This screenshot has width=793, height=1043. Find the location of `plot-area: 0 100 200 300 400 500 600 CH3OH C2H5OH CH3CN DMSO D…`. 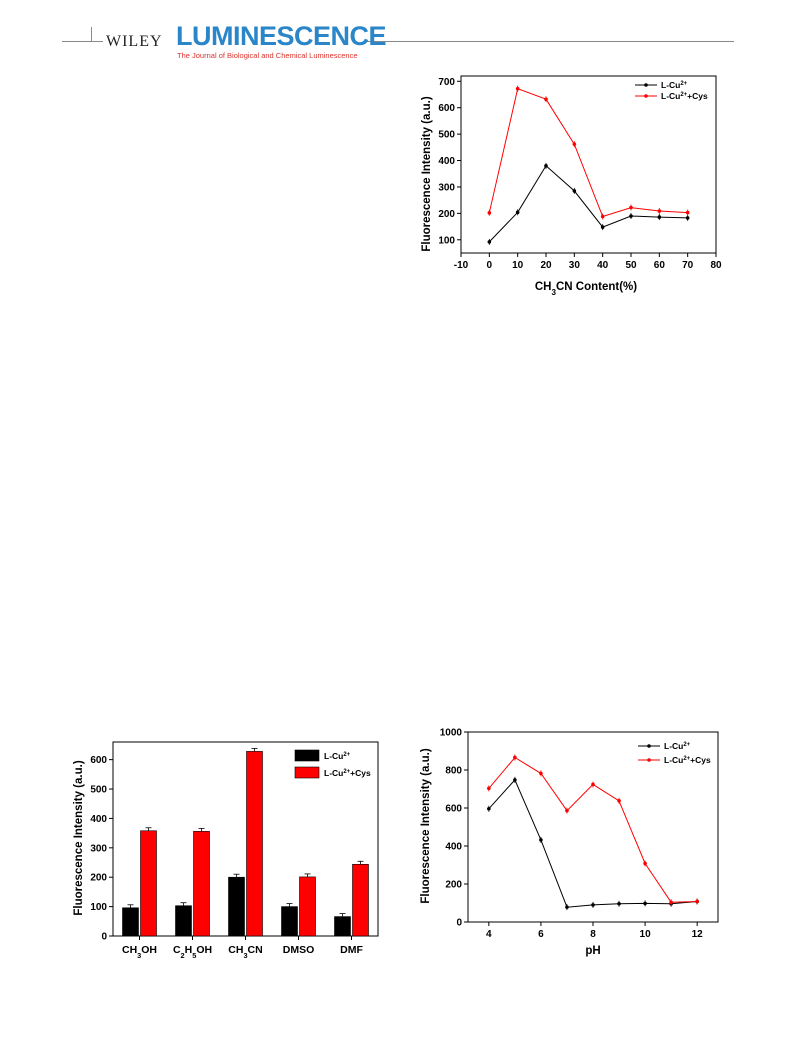

plot-area: 0 100 200 300 400 500 600 CH3OH C2H5OH CH3CN DMSO D… is located at coordinates (234, 850).